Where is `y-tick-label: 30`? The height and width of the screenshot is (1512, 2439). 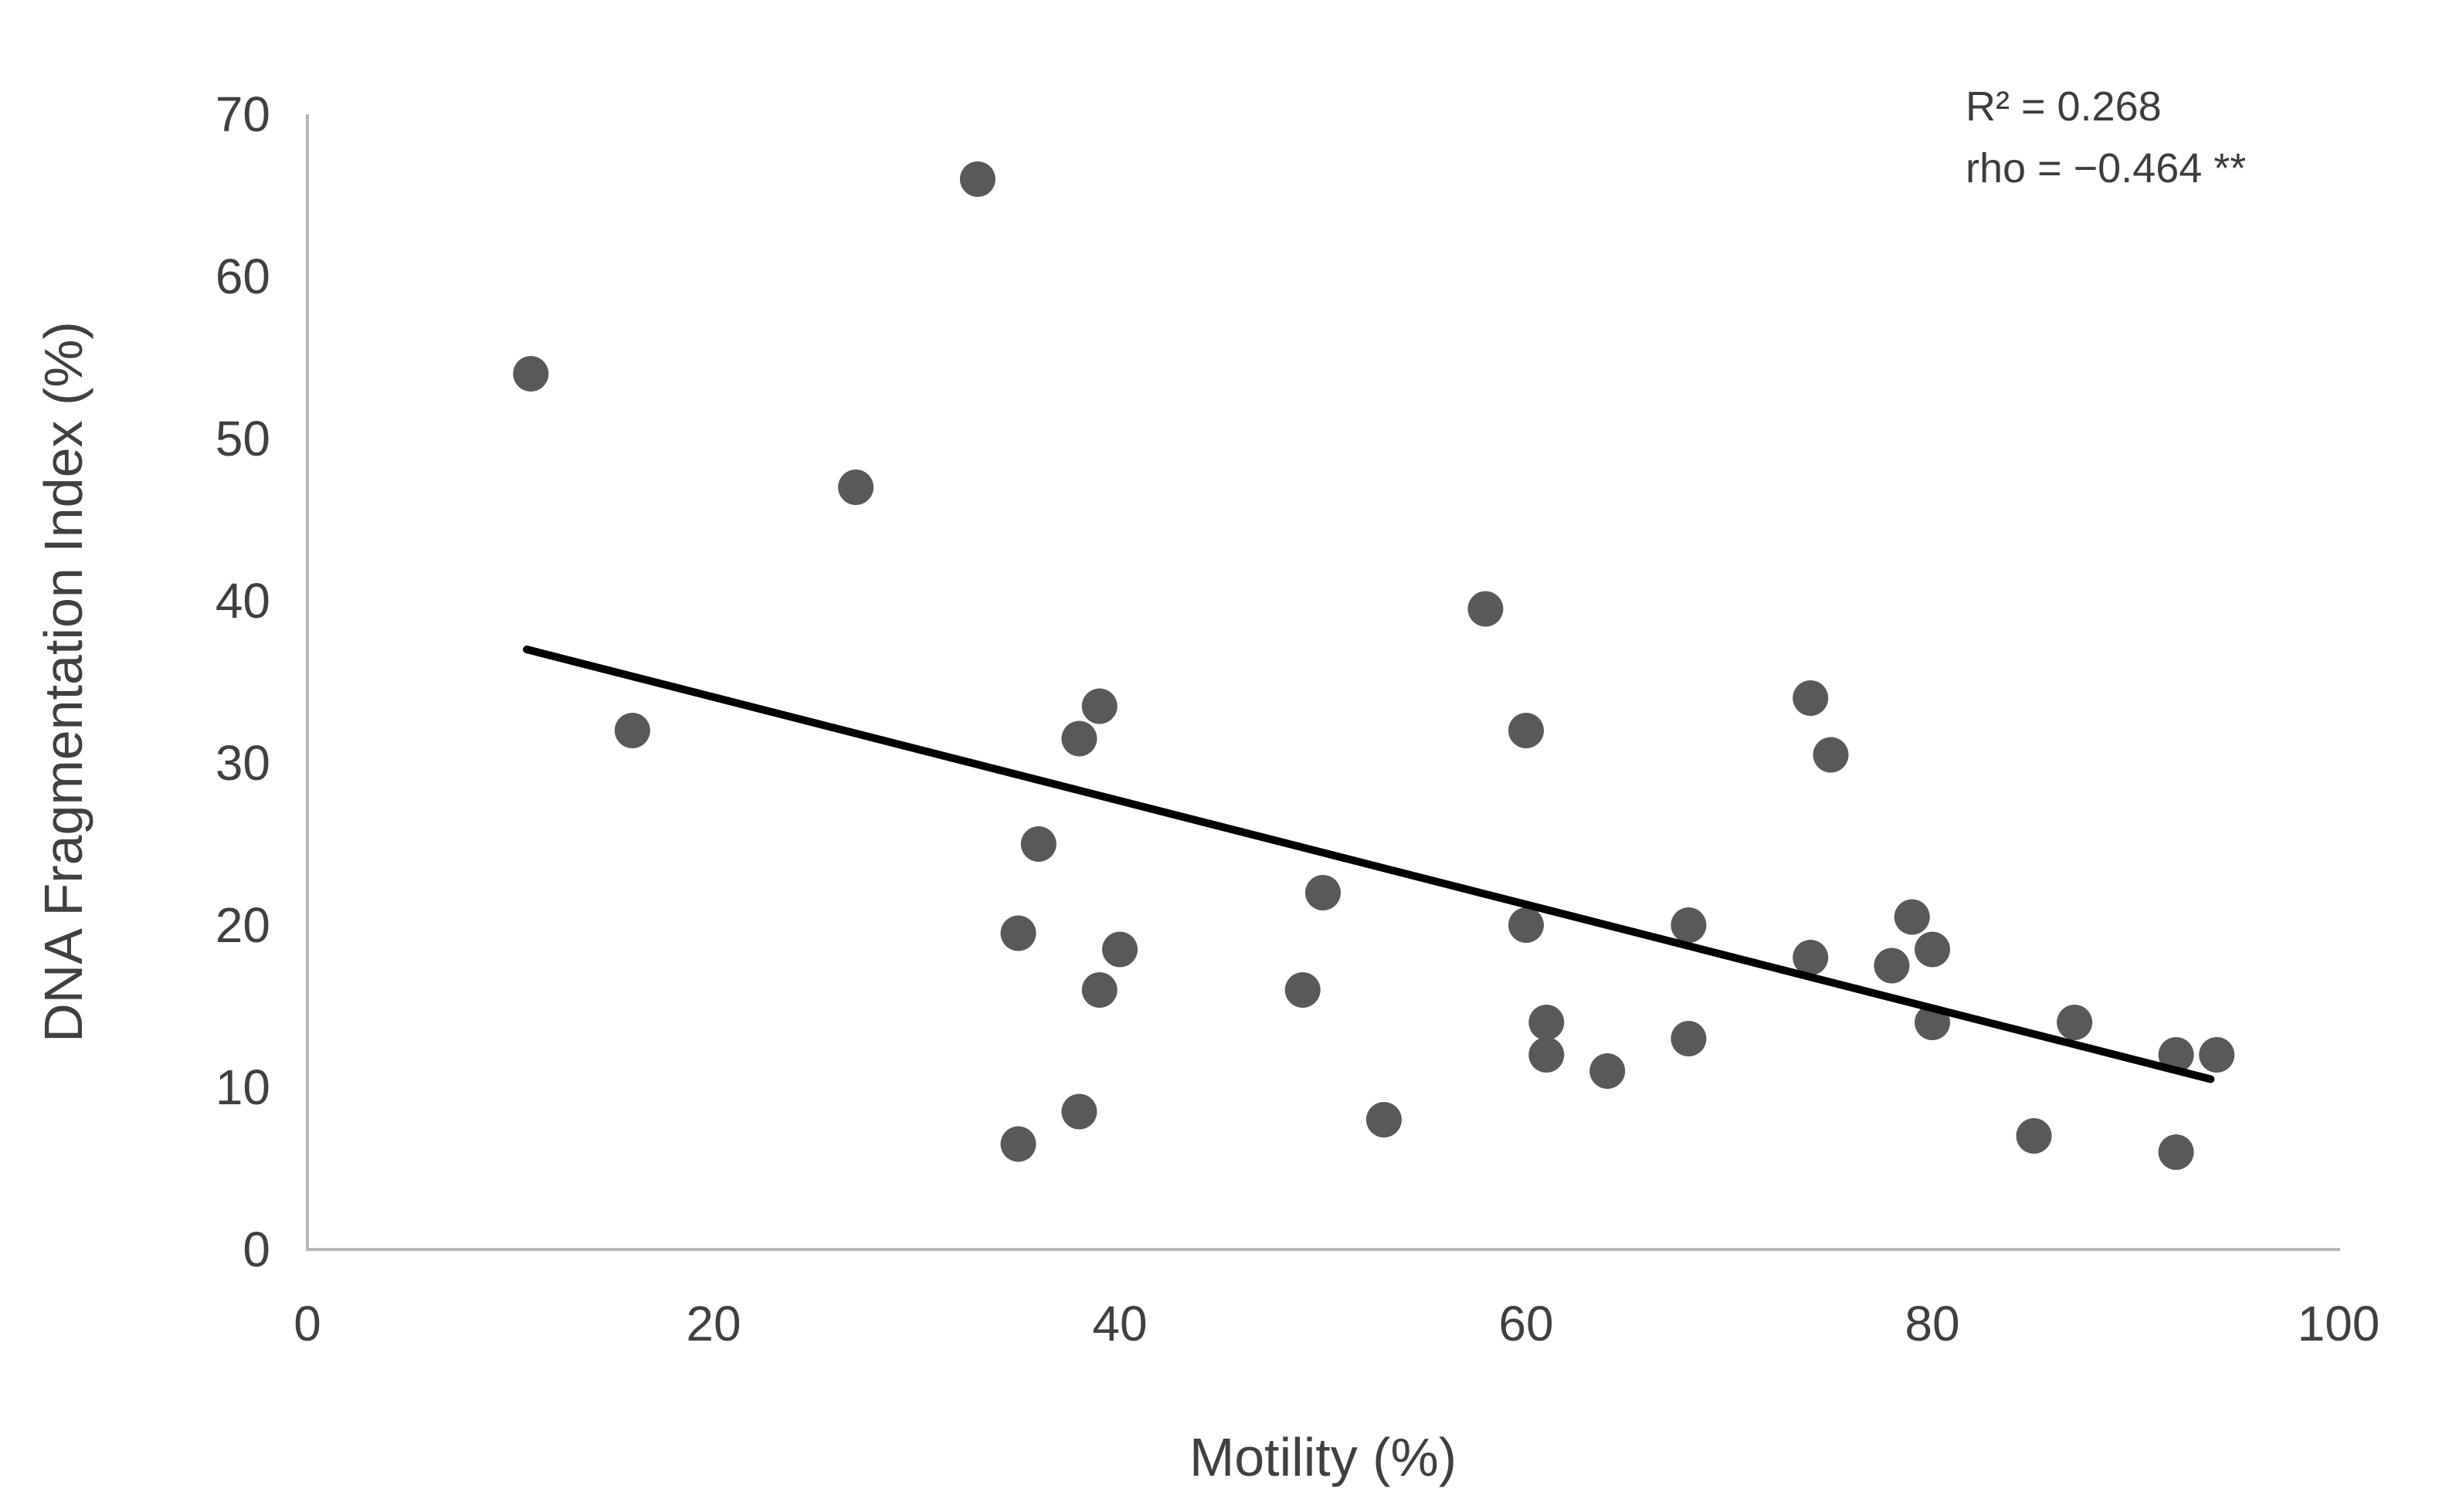
y-tick-label: 30 is located at coordinates (242, 763).